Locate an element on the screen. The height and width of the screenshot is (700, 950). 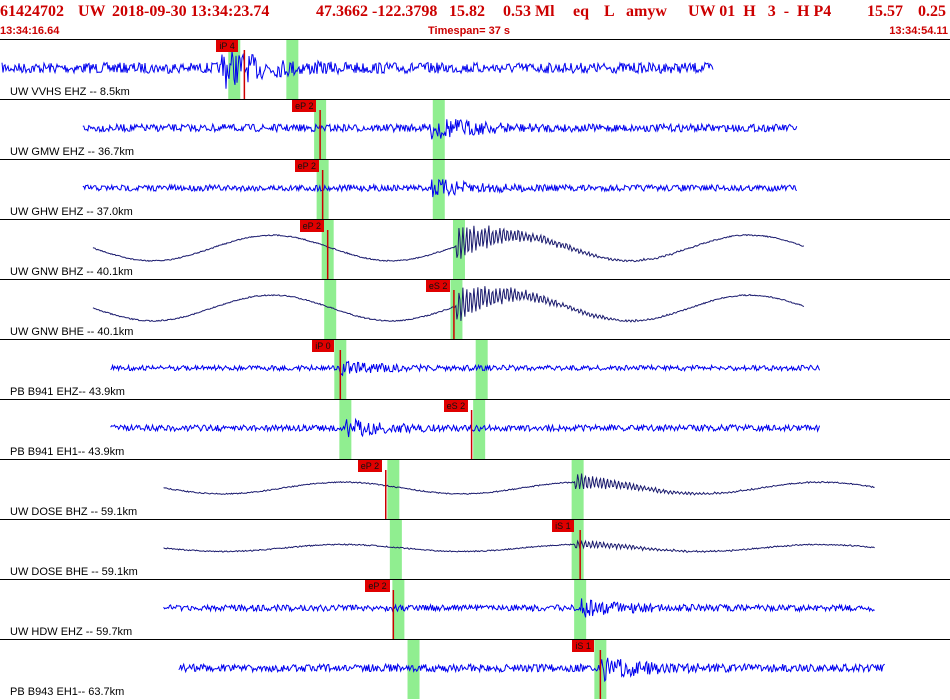
pick-flag: iP 4 is located at coordinates (227, 46).